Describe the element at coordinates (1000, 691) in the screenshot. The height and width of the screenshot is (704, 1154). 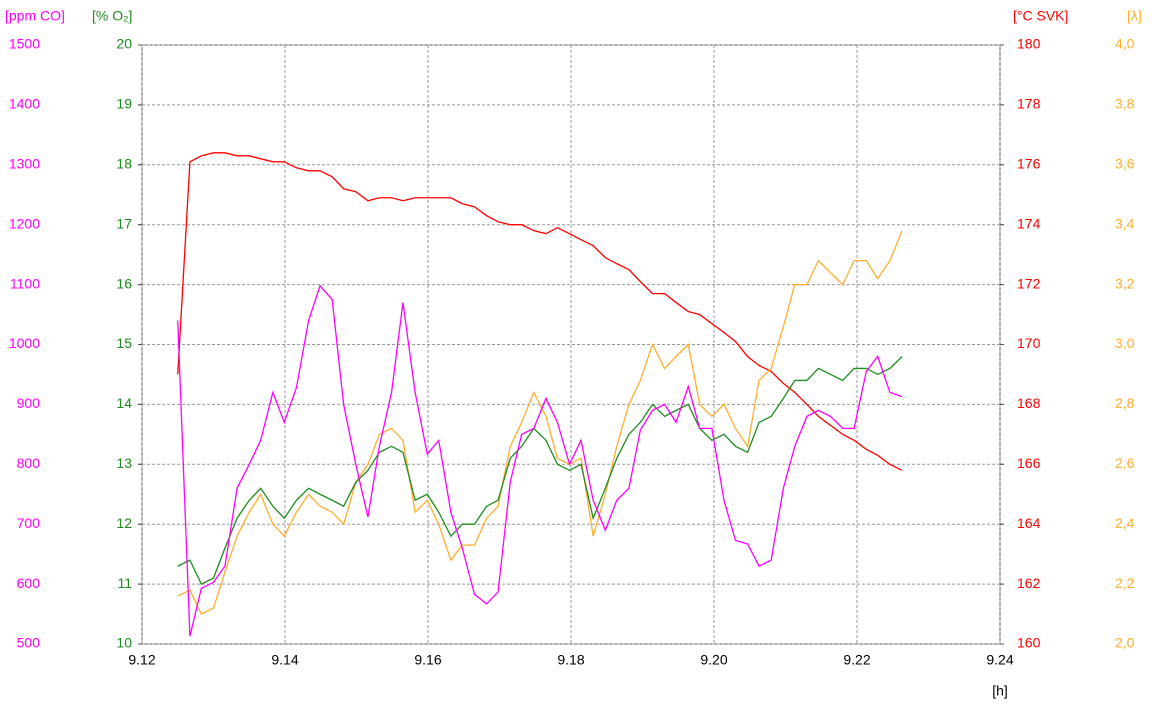
I see `x-axis-label: [h]` at that location.